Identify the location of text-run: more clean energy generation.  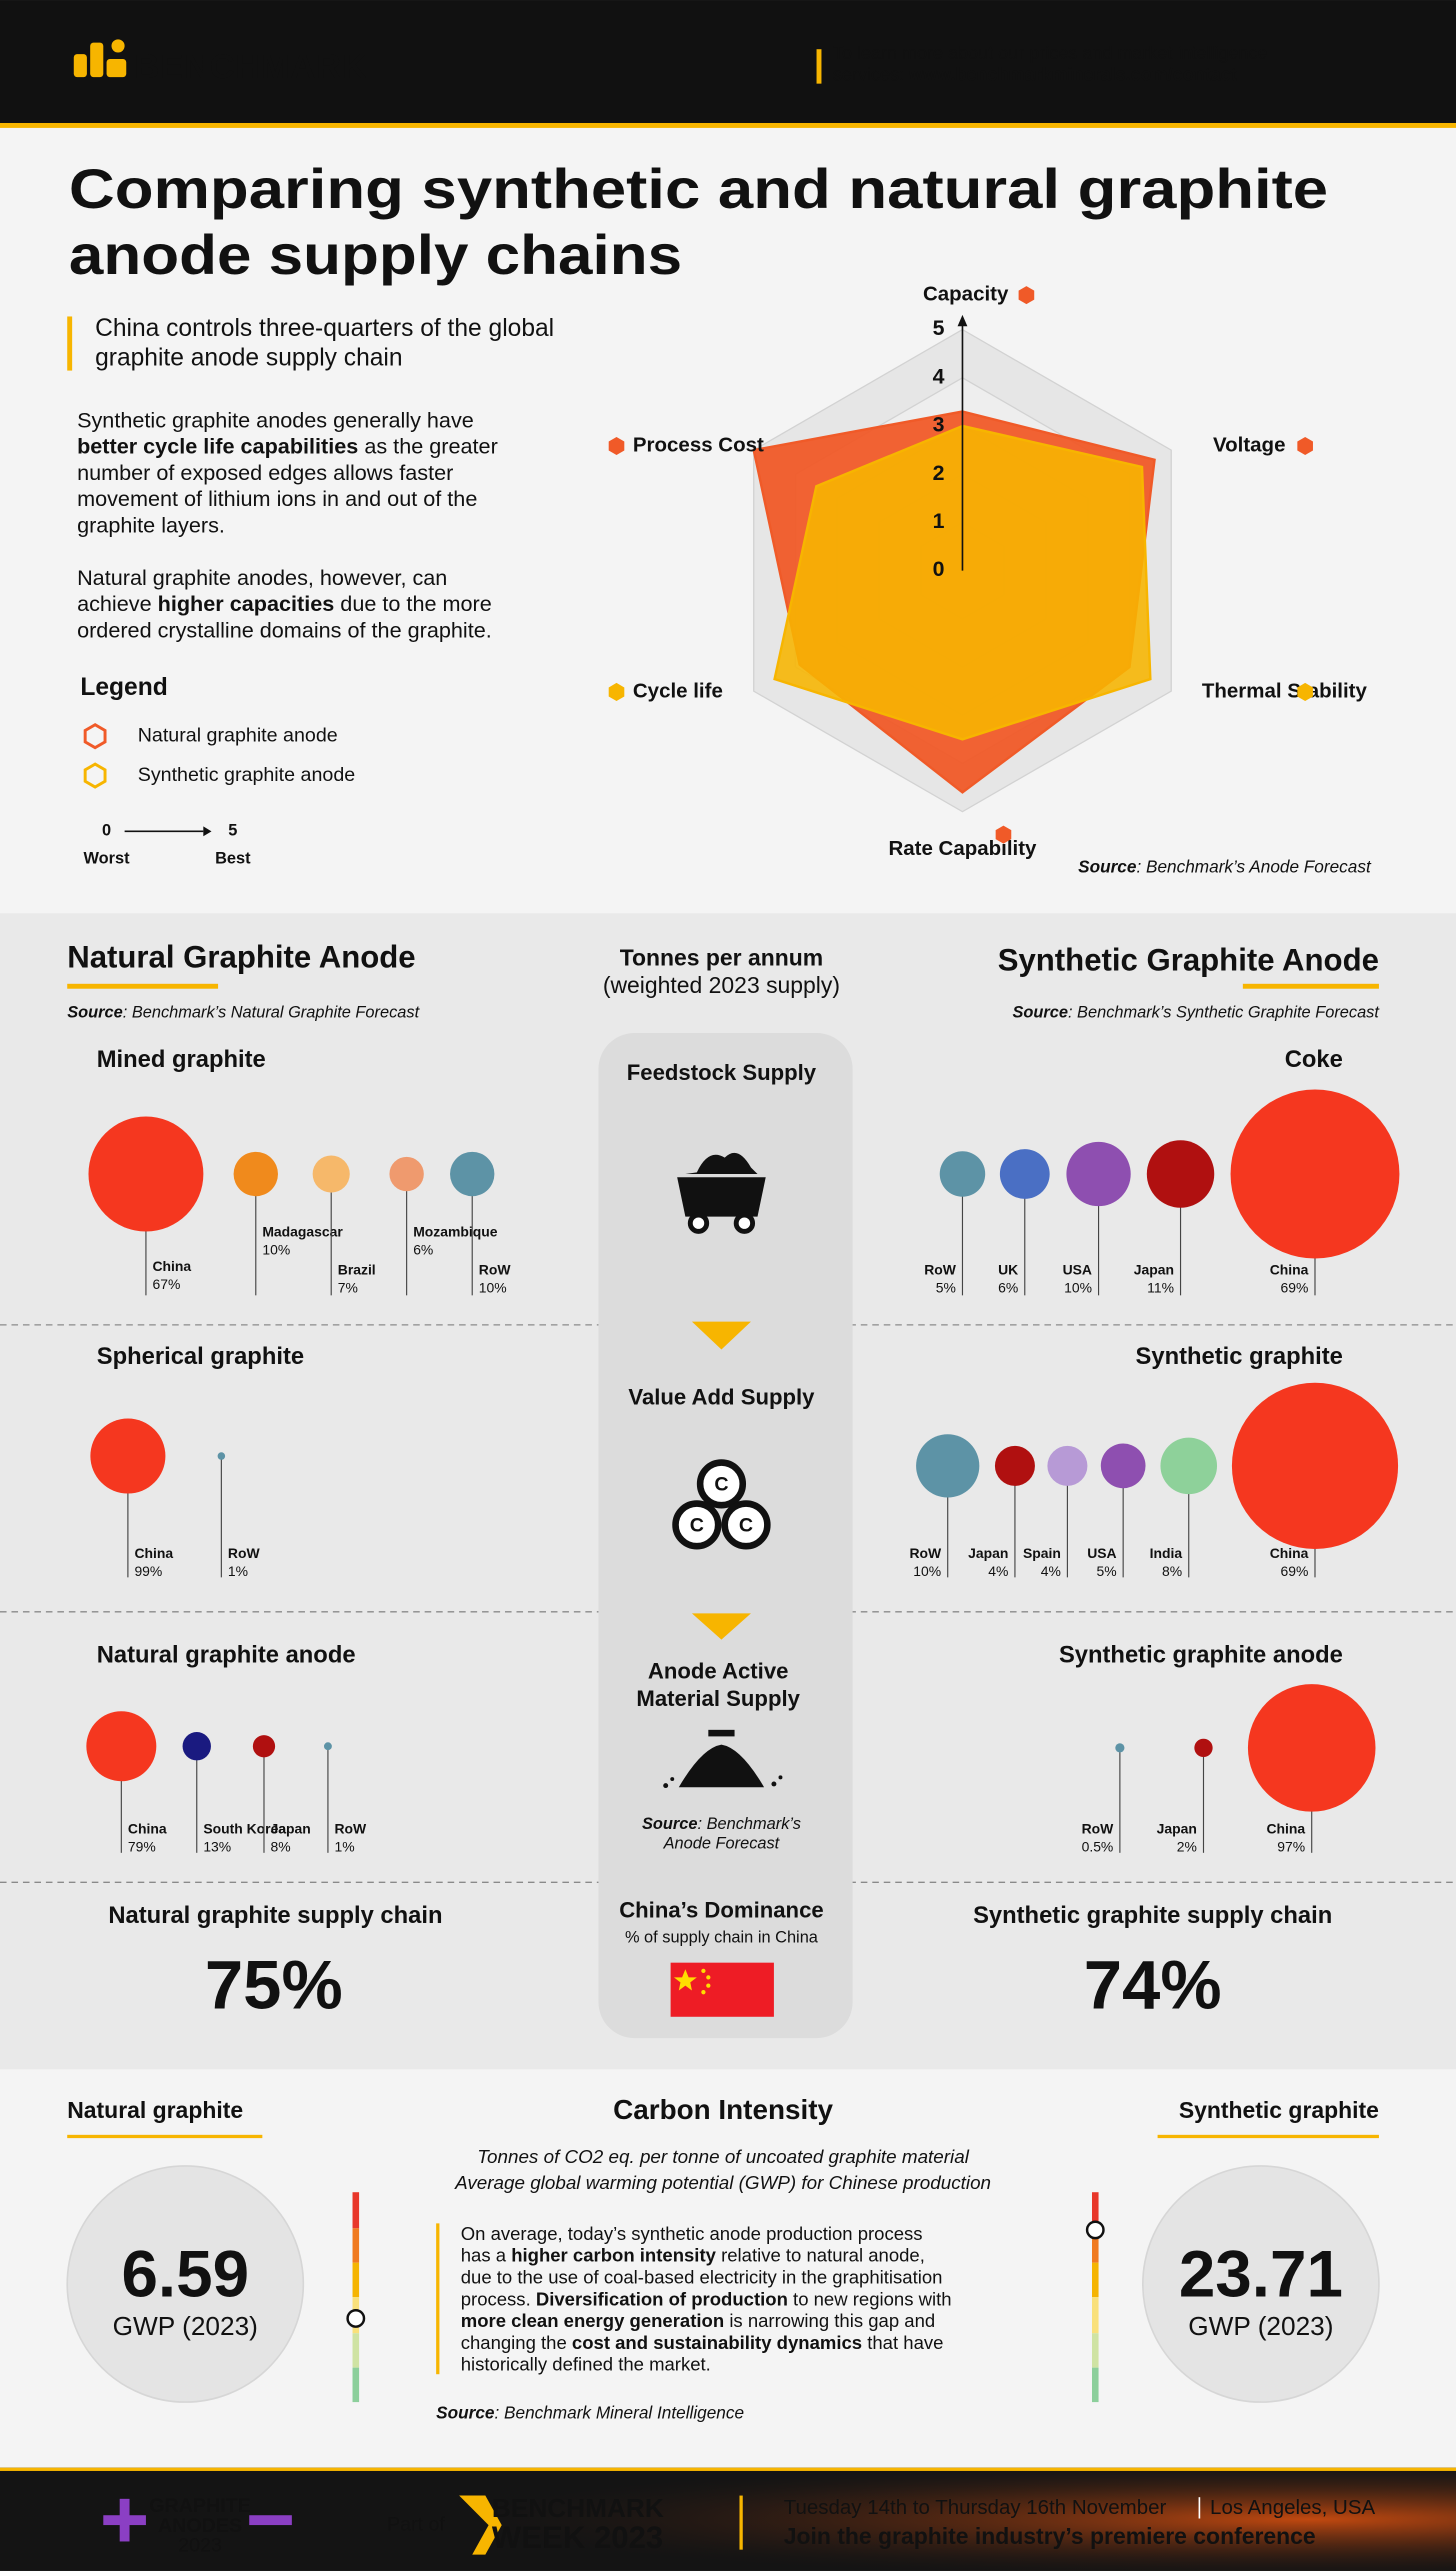
(592, 2320).